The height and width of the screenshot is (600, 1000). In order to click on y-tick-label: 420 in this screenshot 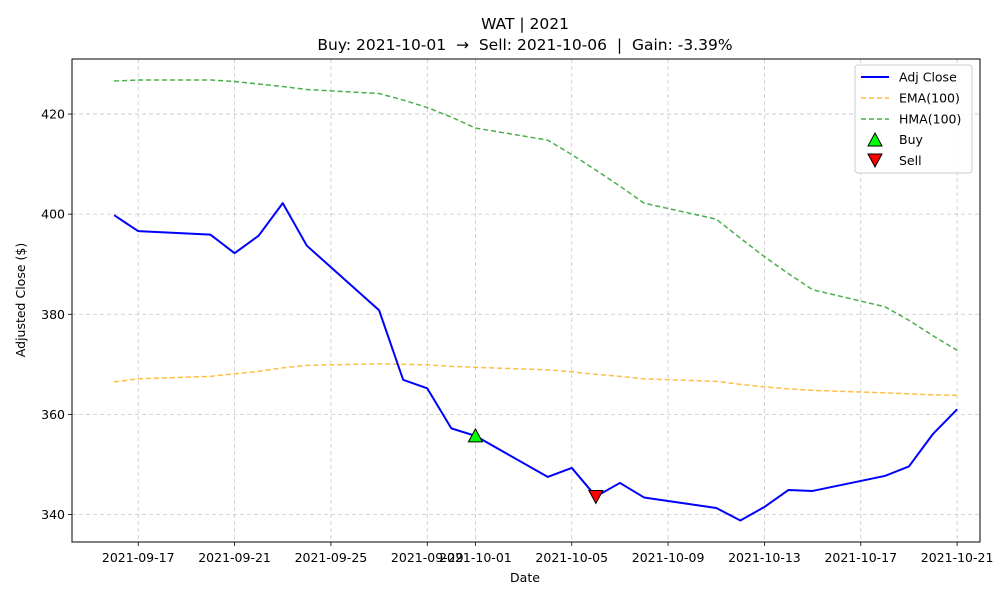, I will do `click(53, 114)`.